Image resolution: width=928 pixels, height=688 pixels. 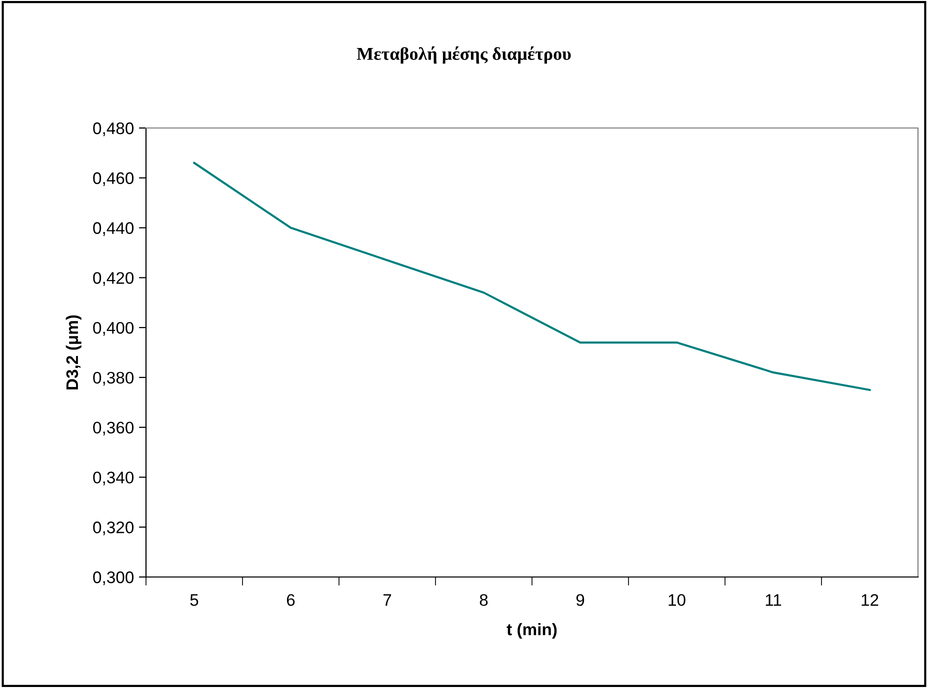 What do you see at coordinates (463, 55) in the screenshot?
I see `chart-title: Μεταβολή μέσης διαμέτρου` at bounding box center [463, 55].